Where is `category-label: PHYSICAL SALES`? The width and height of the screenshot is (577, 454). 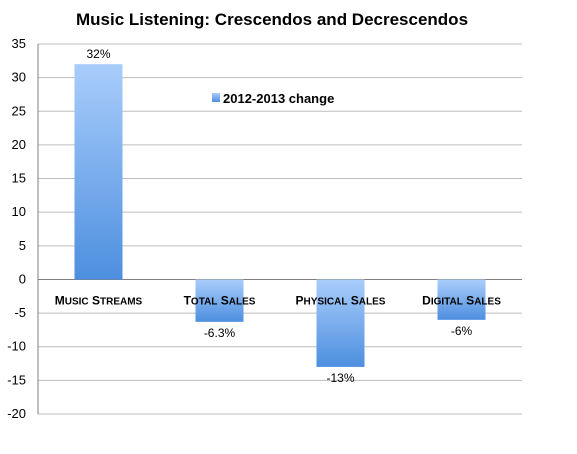
category-label: PHYSICAL SALES is located at coordinates (341, 300).